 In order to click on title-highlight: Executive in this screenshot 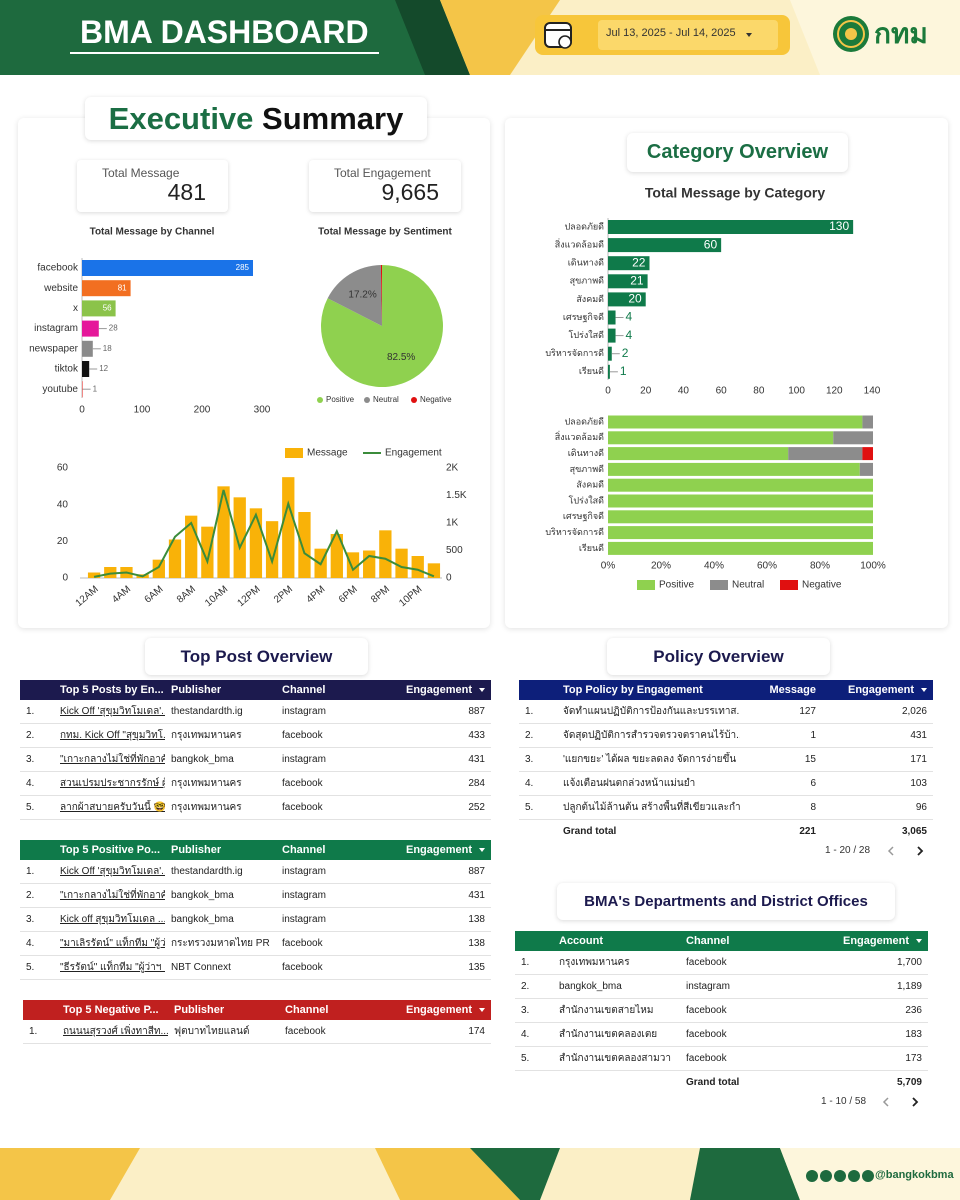, I will do `click(181, 118)`.